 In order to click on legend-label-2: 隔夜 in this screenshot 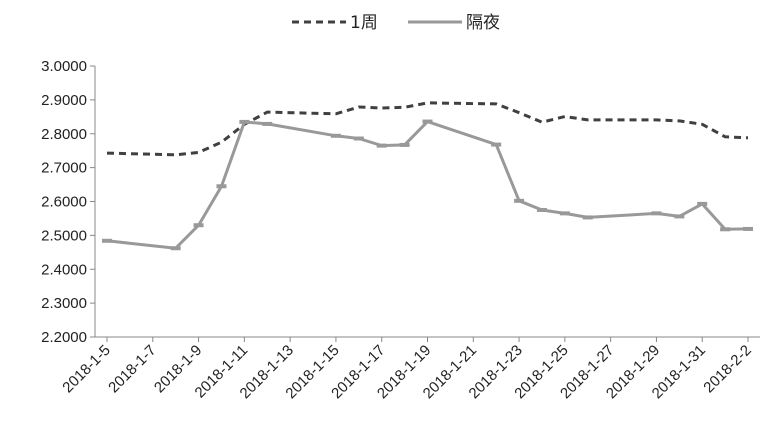, I will do `click(483, 23)`.